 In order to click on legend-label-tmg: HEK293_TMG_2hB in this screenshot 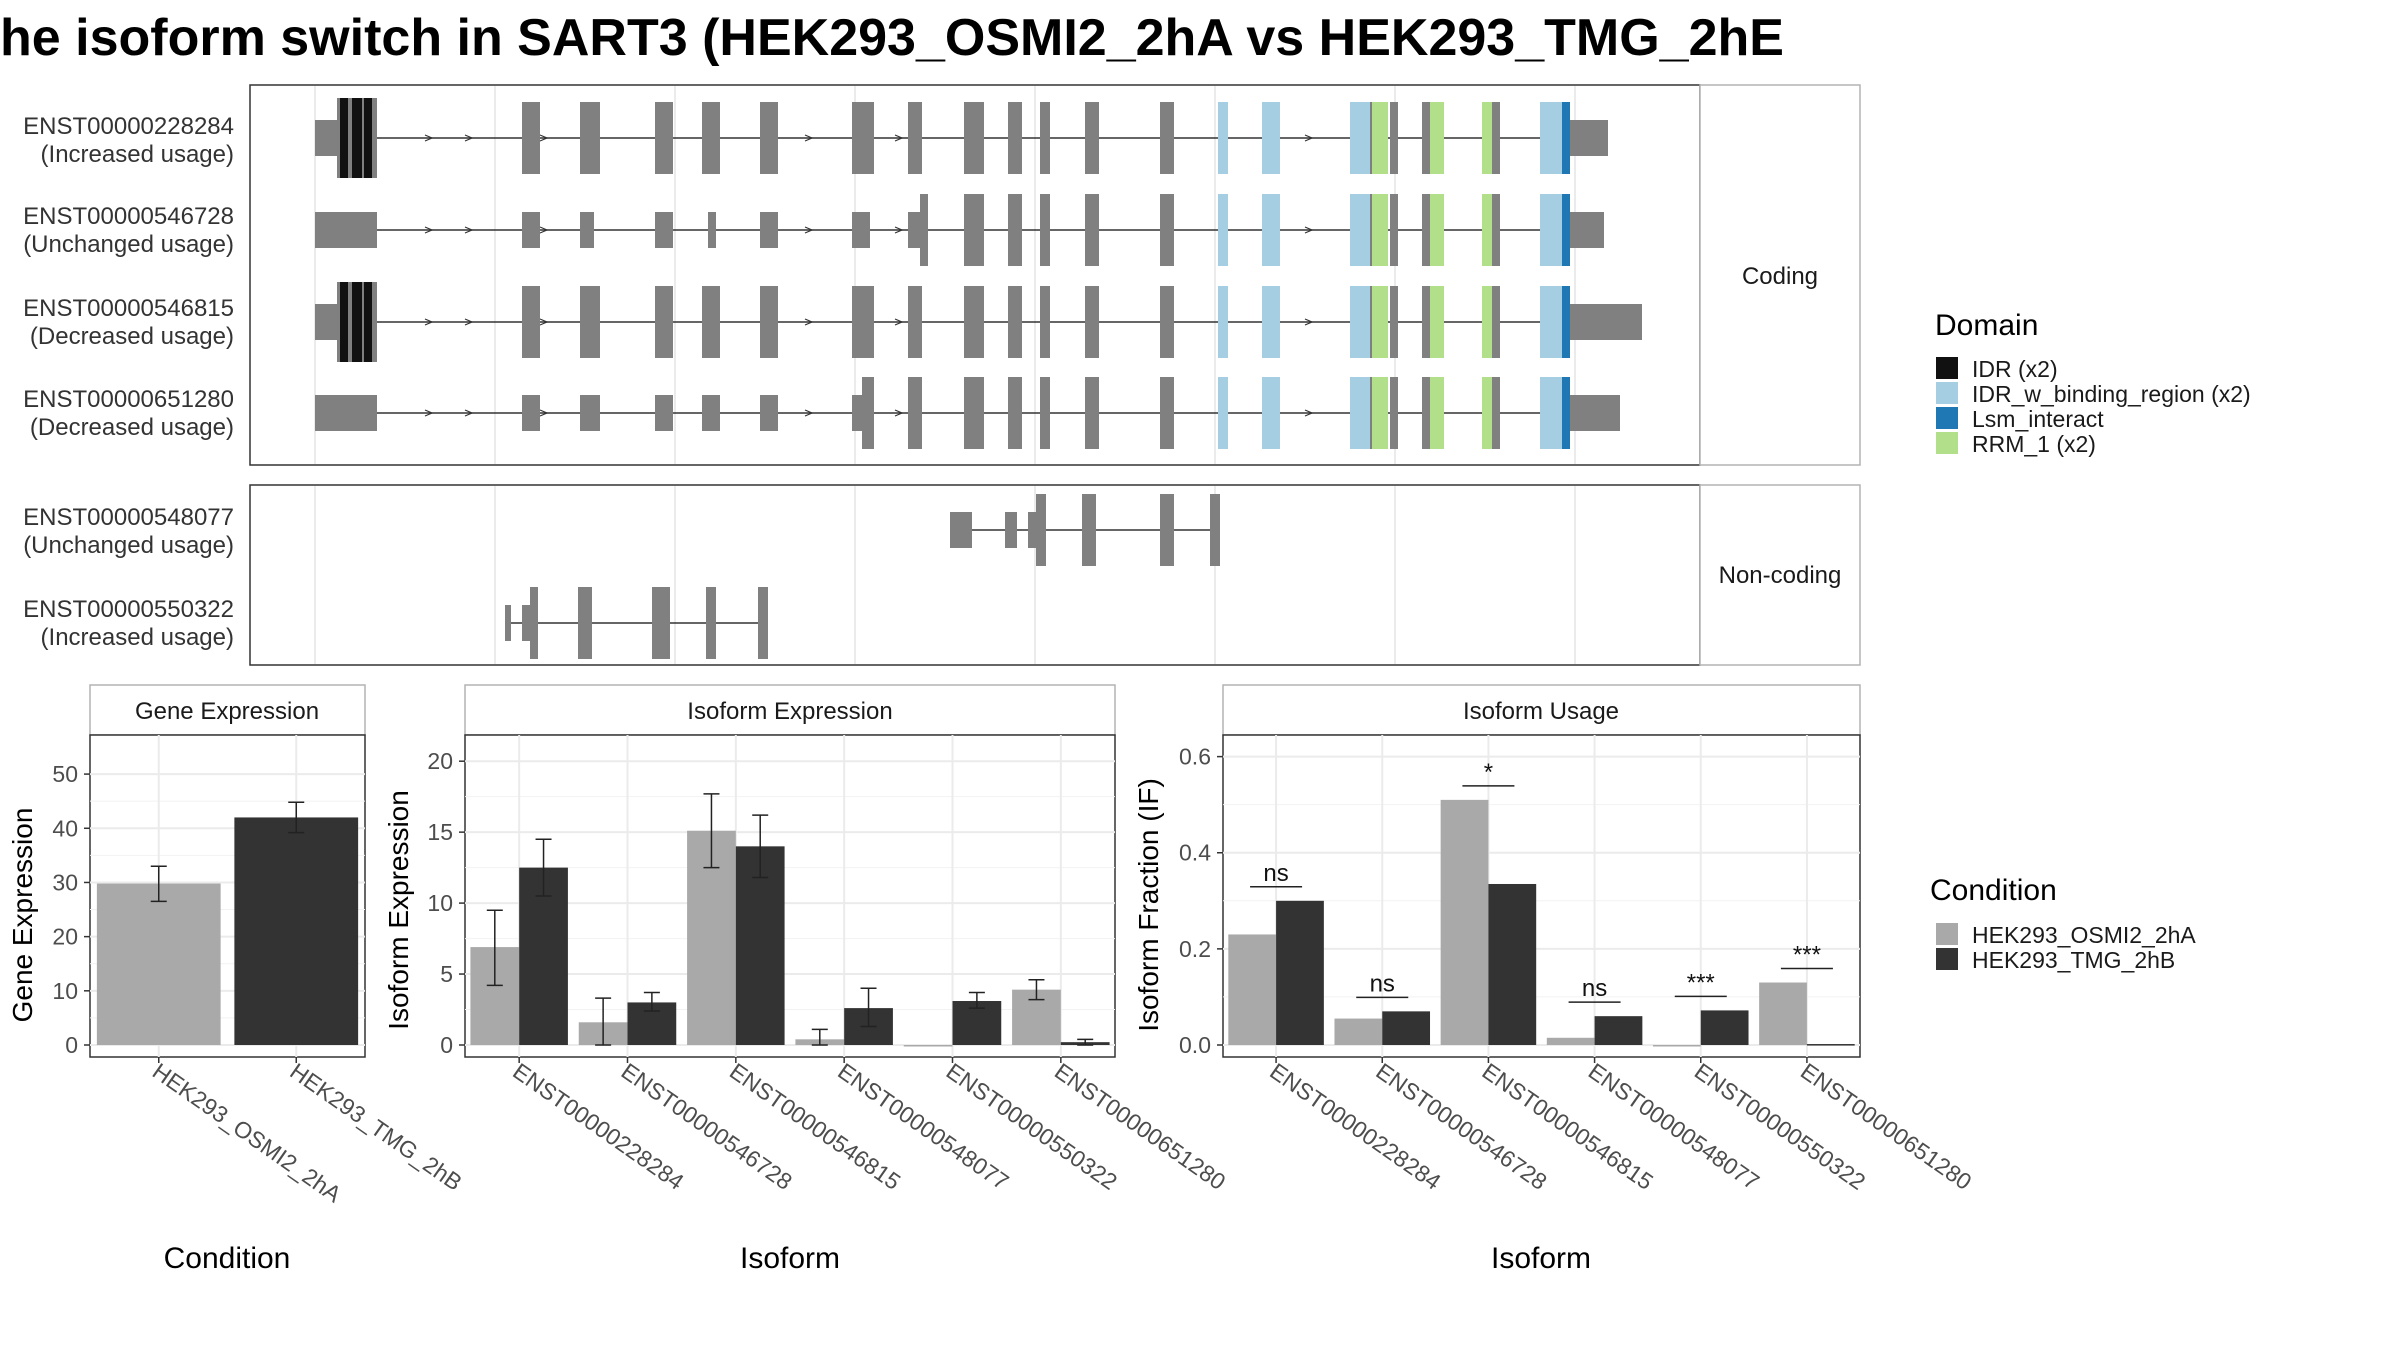, I will do `click(2073, 960)`.